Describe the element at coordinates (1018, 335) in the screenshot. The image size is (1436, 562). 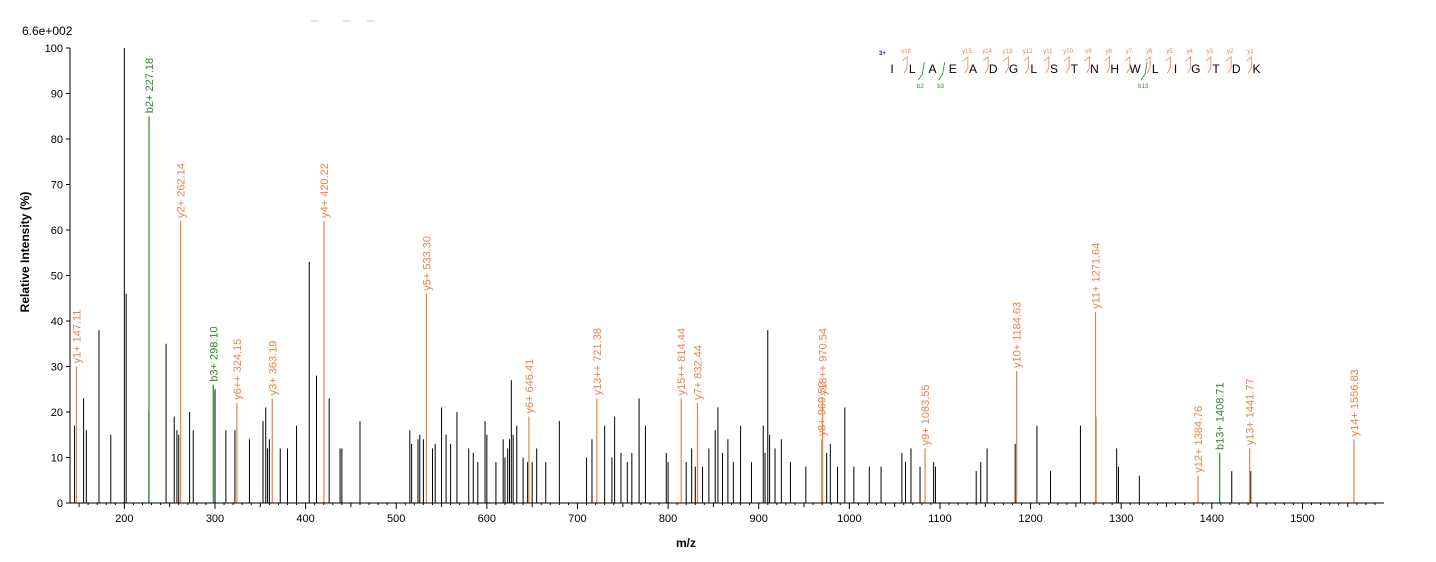
I see `peak-label: y10+ 1184.63` at that location.